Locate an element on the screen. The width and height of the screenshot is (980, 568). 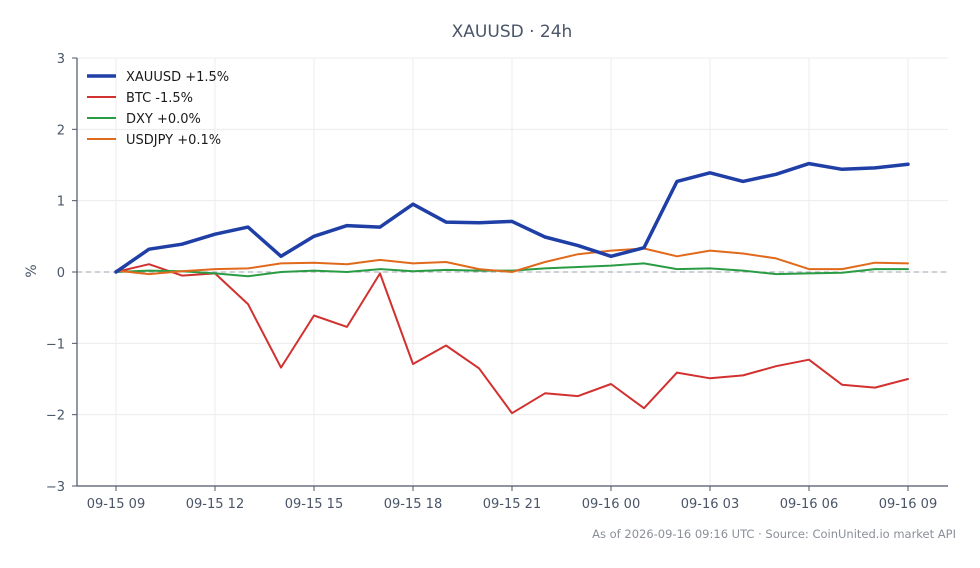
y-tick-label: 0 is located at coordinates (61, 273).